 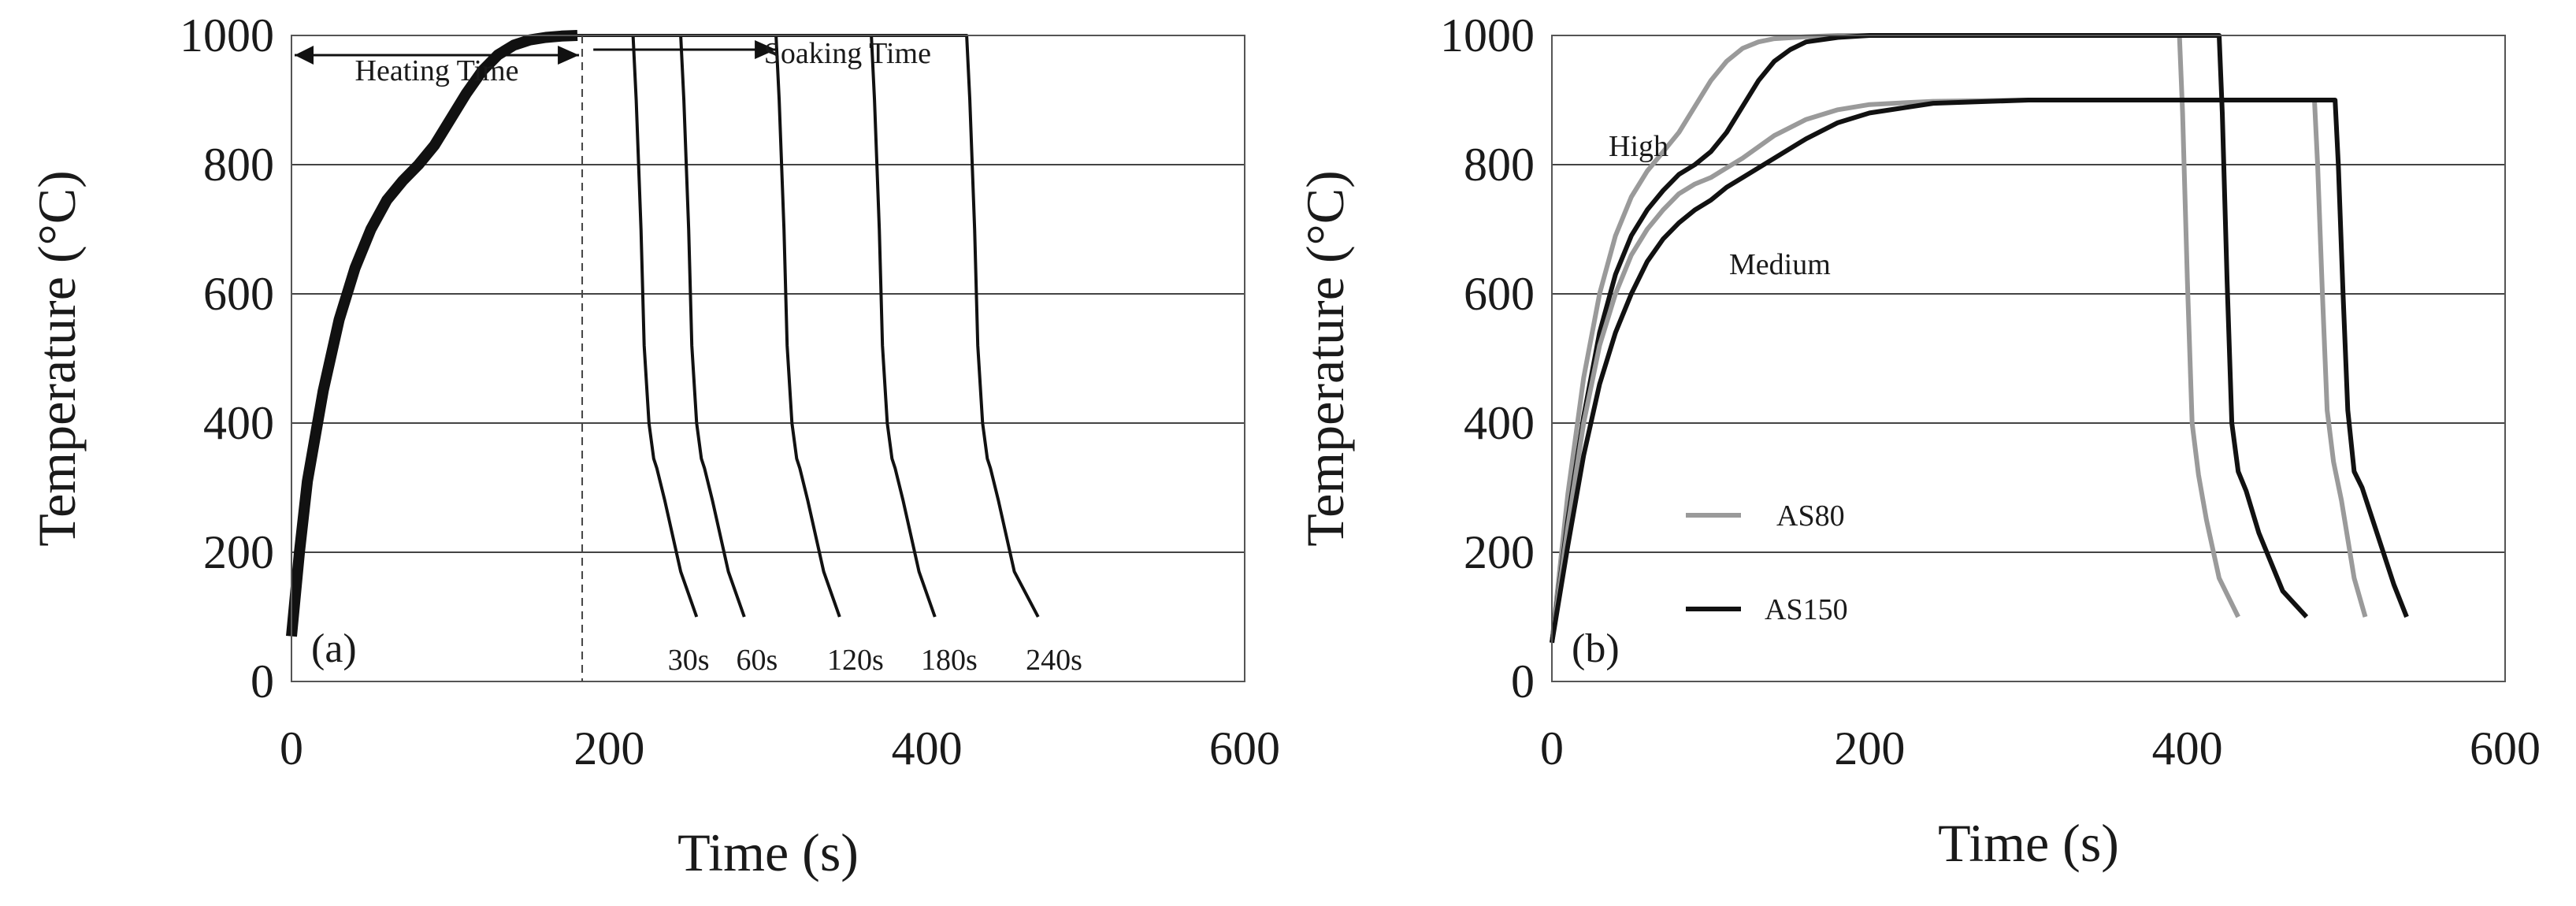 What do you see at coordinates (1806, 610) in the screenshot?
I see `legend-label-as150: AS150` at bounding box center [1806, 610].